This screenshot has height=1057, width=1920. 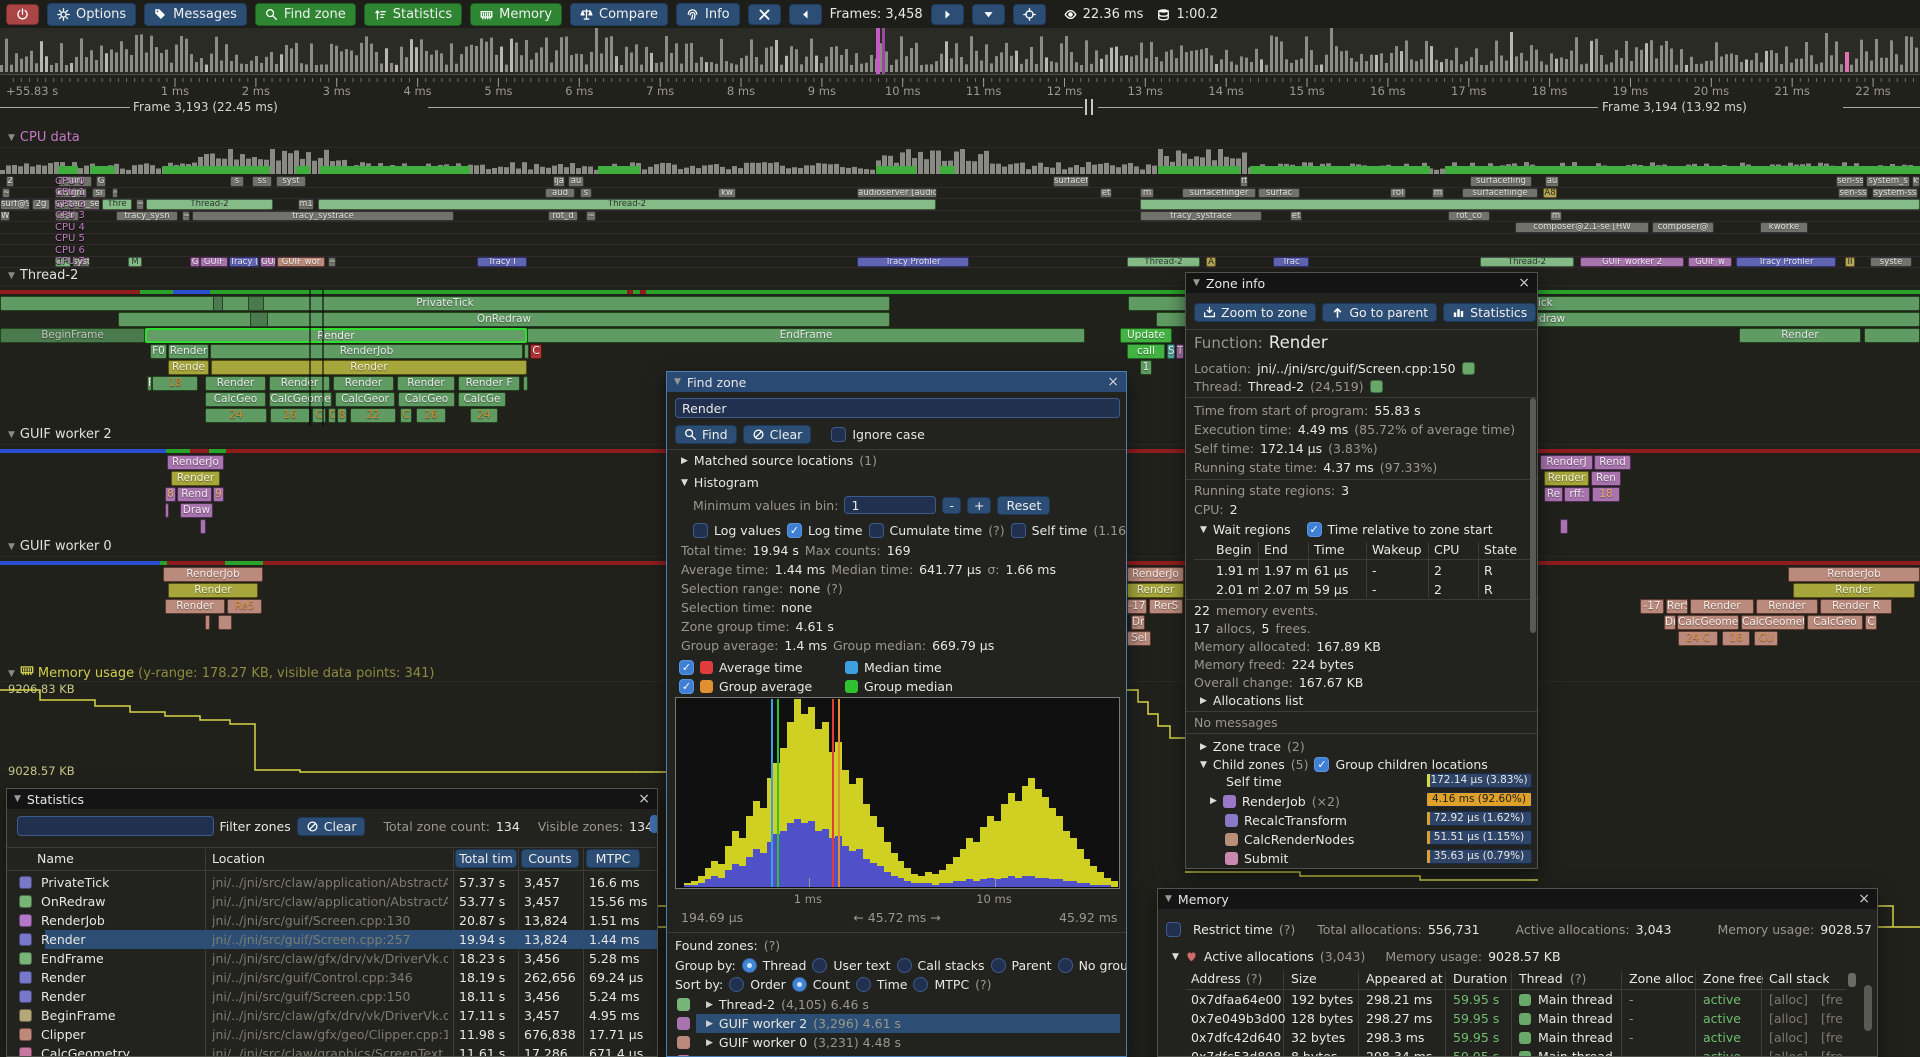 I want to click on timeline-zone: 24 C, so click(x=1698, y=638).